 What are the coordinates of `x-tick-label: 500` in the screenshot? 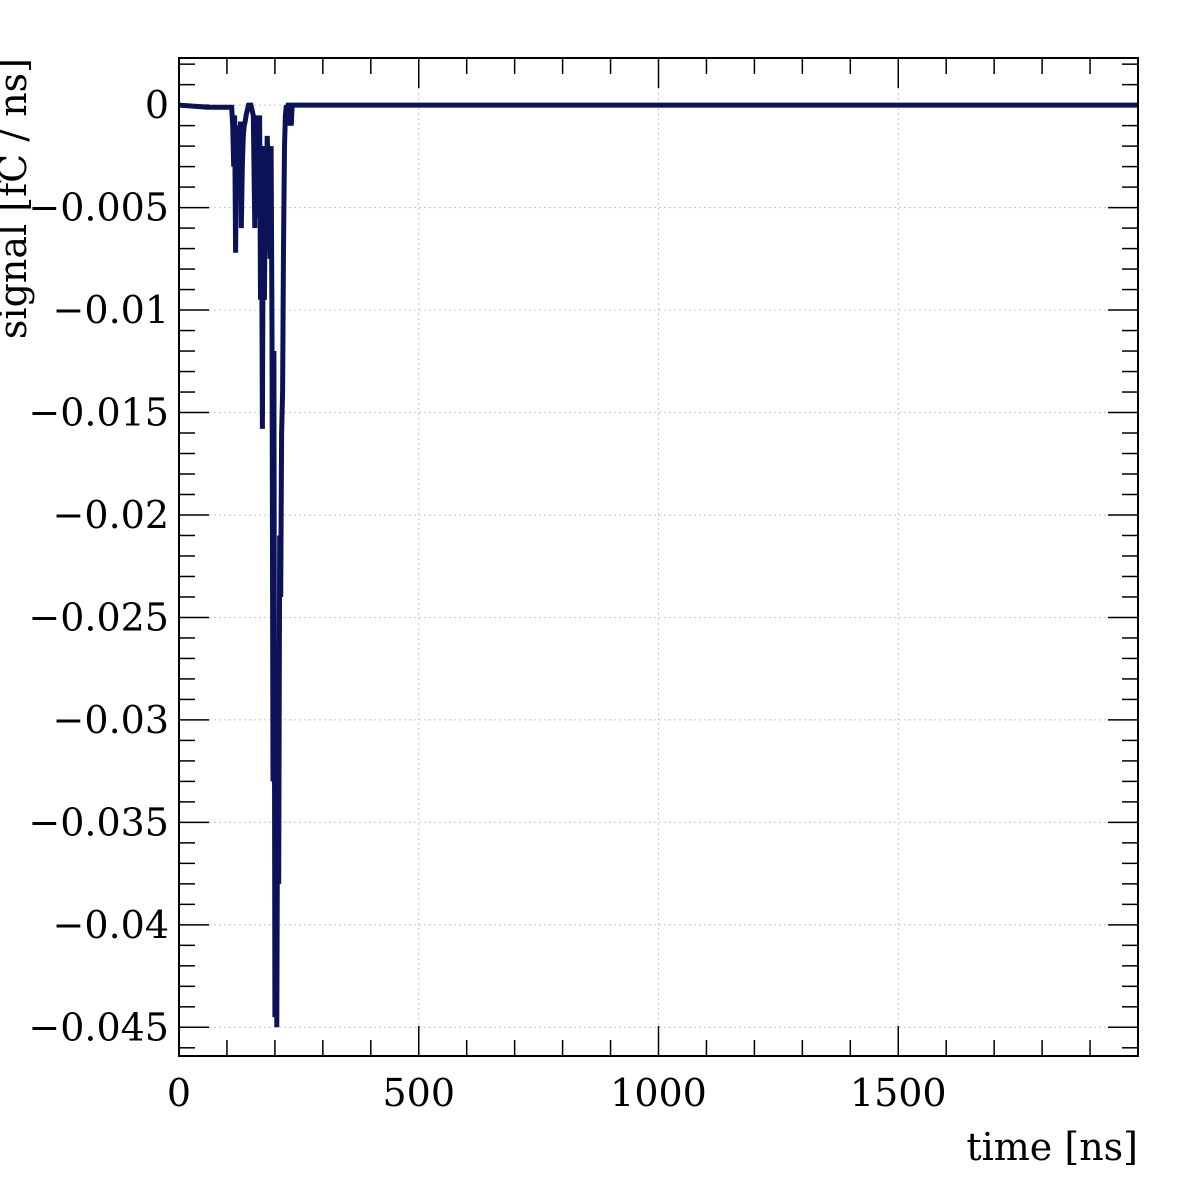 It's located at (418, 1093).